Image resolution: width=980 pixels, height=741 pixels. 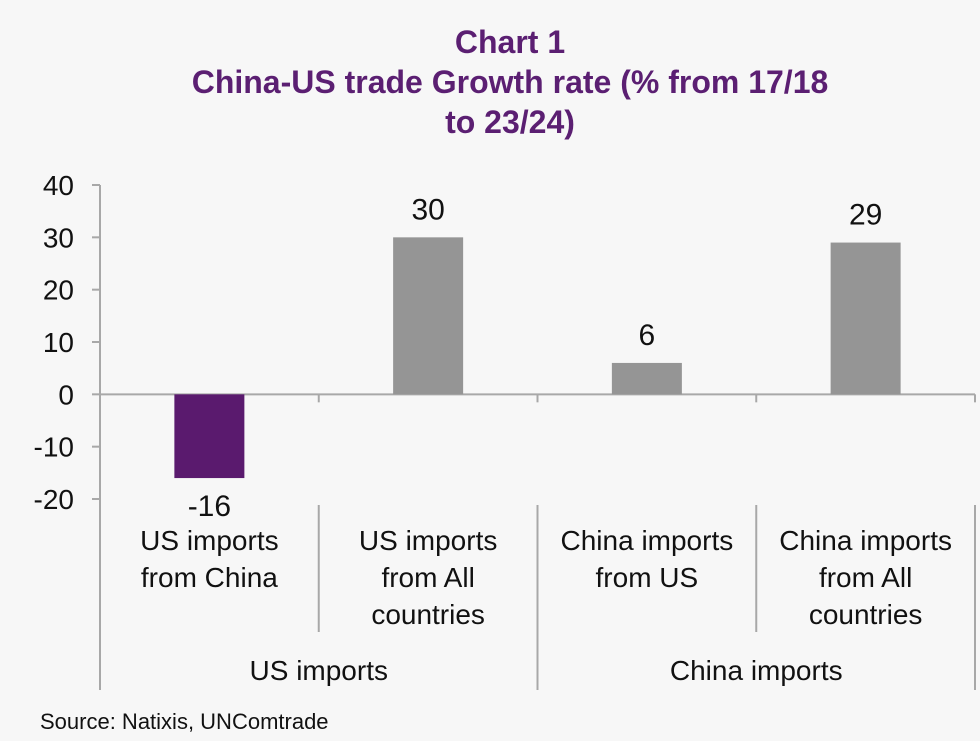 I want to click on y-tick-label: 20, so click(x=58, y=290).